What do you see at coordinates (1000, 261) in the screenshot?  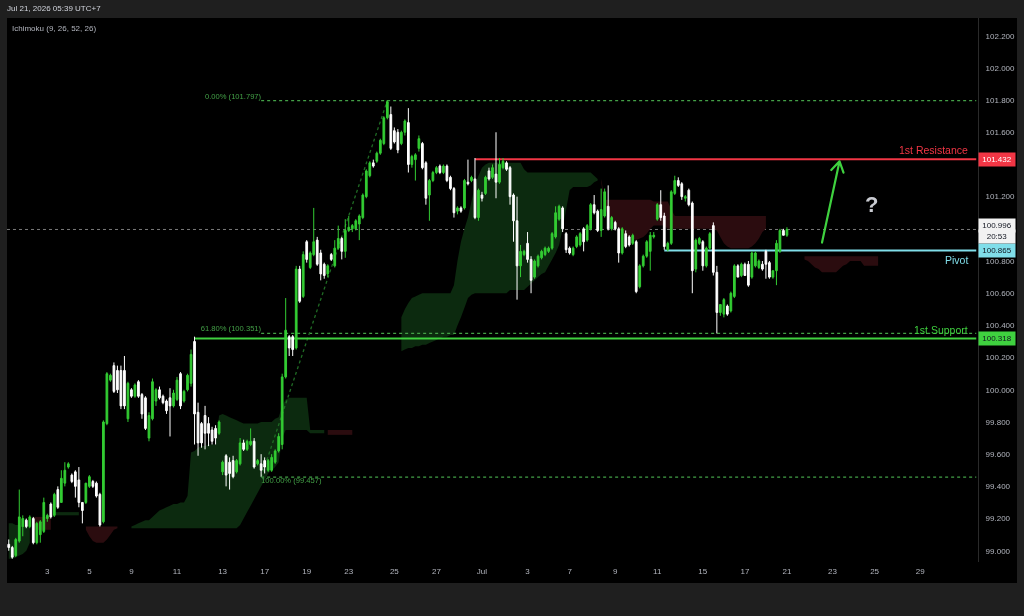 I see `y-tick-label: 100.800` at bounding box center [1000, 261].